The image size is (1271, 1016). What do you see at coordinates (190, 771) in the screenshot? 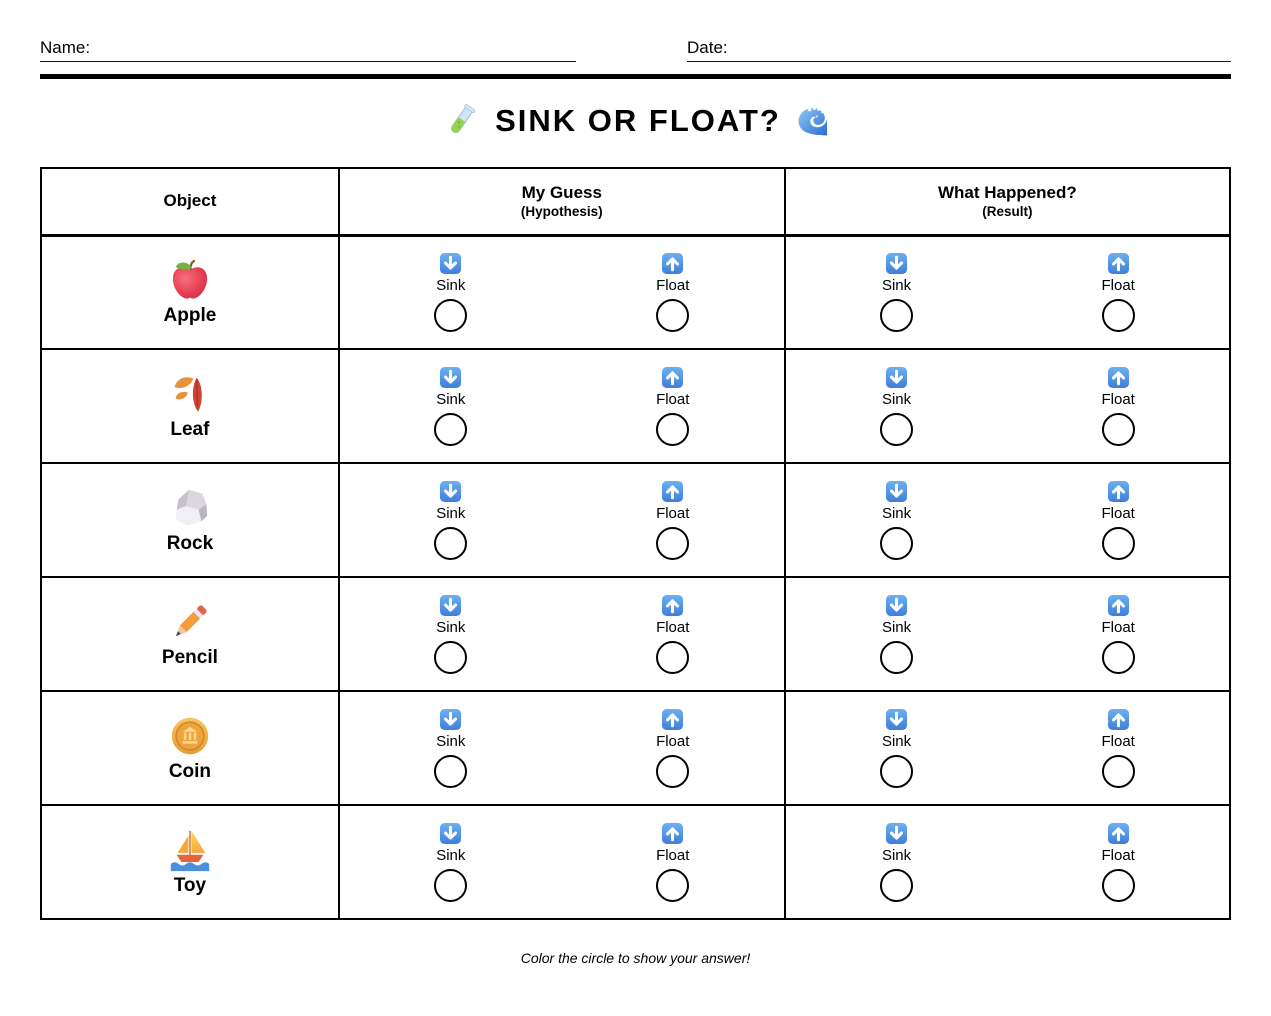
I see `object-label: Coin` at bounding box center [190, 771].